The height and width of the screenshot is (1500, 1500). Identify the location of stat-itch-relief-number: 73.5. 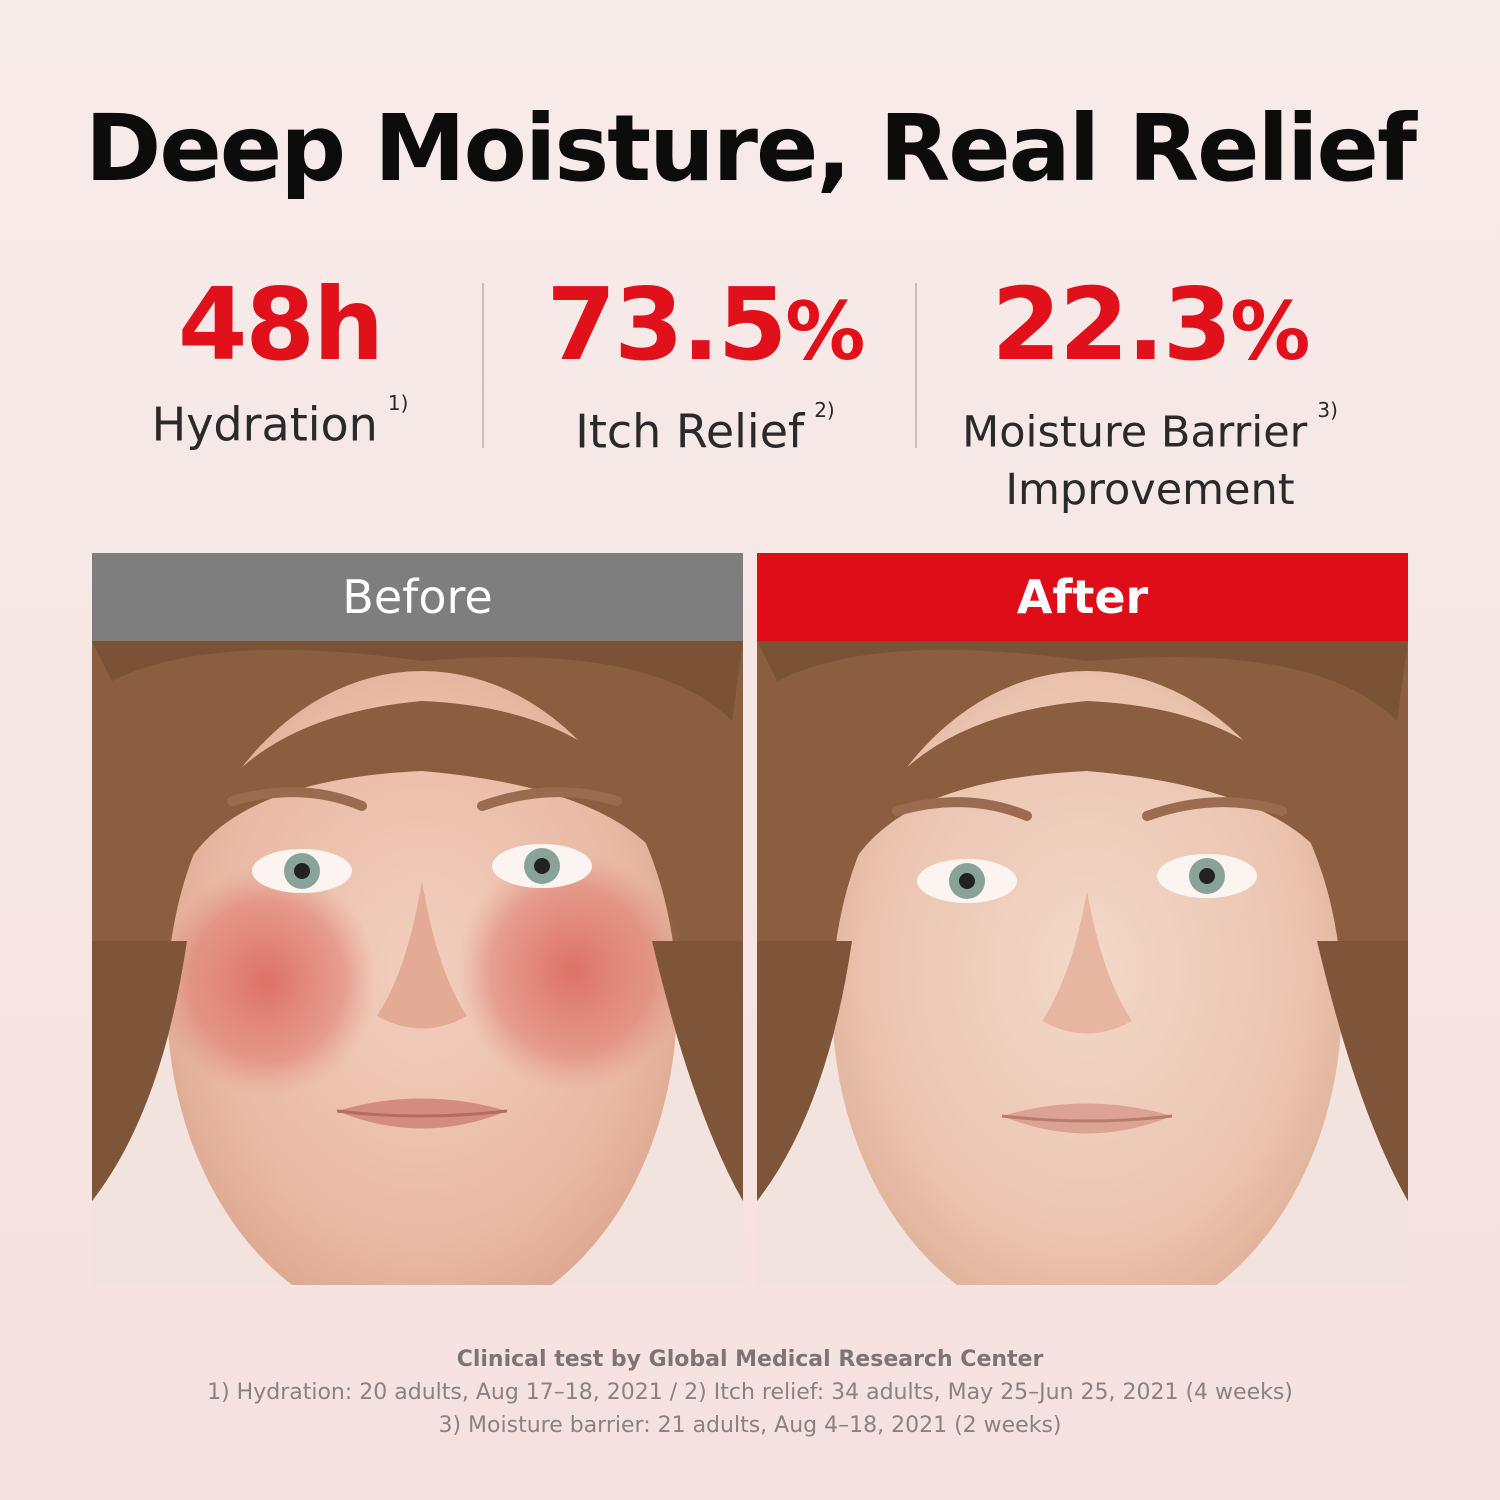
(667, 324).